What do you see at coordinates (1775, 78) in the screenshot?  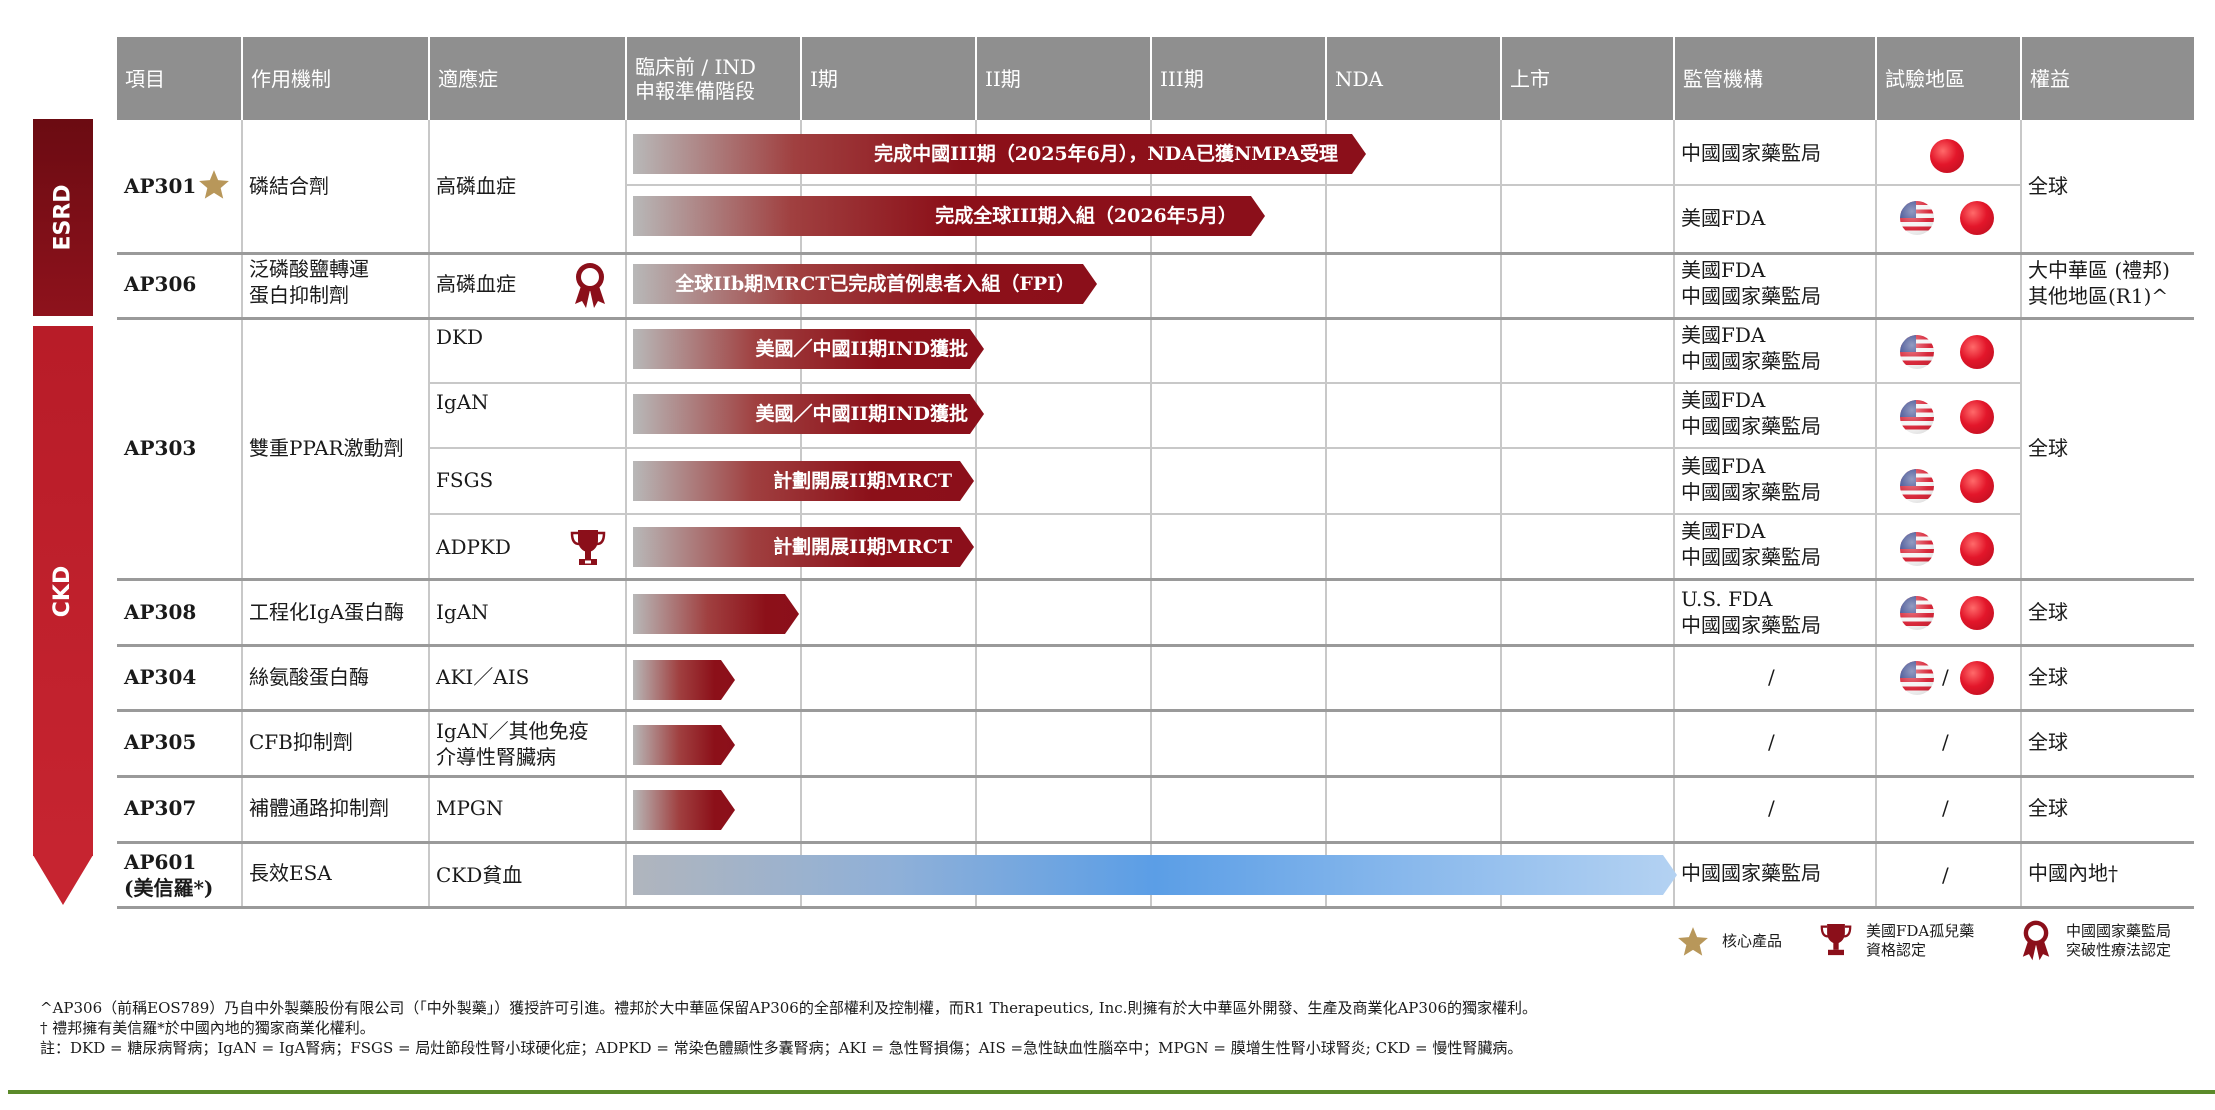 I see `header-regulator: 監管機構` at bounding box center [1775, 78].